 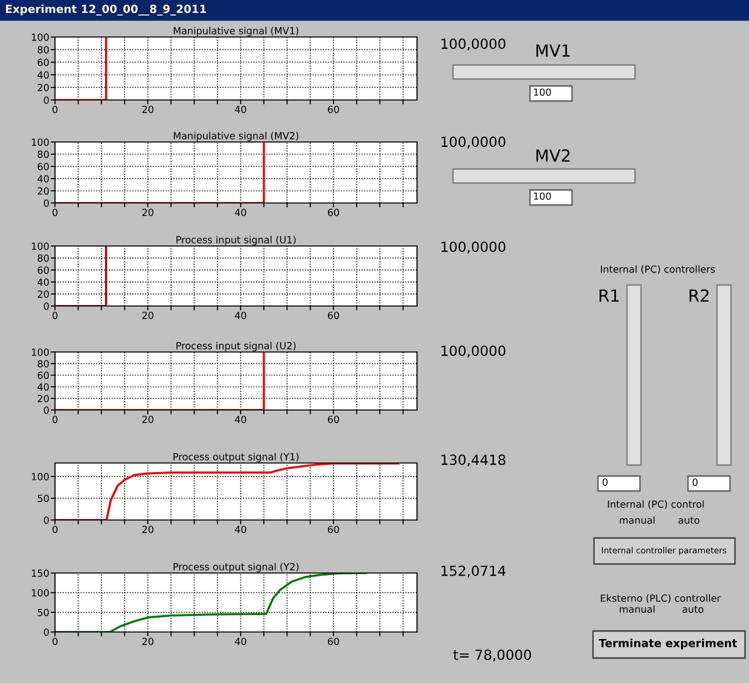 I want to click on text: R1, so click(x=609, y=295).